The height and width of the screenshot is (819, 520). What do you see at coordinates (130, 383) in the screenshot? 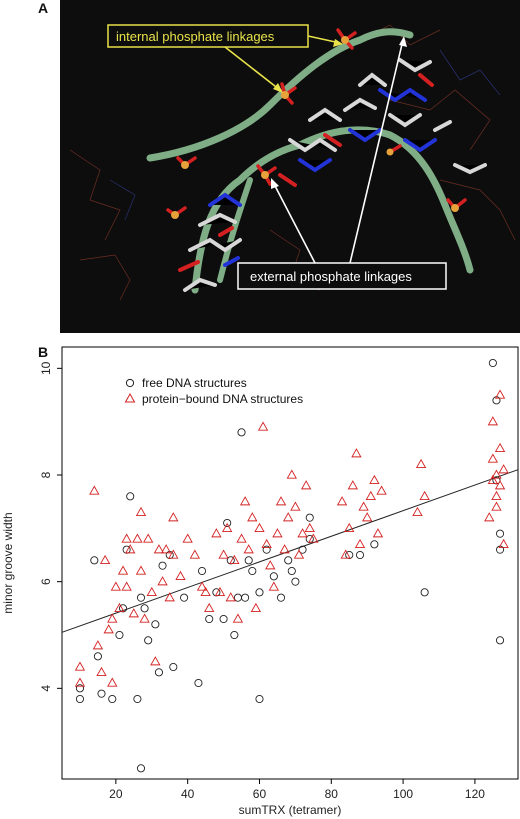
I see `legend-circle-icon` at bounding box center [130, 383].